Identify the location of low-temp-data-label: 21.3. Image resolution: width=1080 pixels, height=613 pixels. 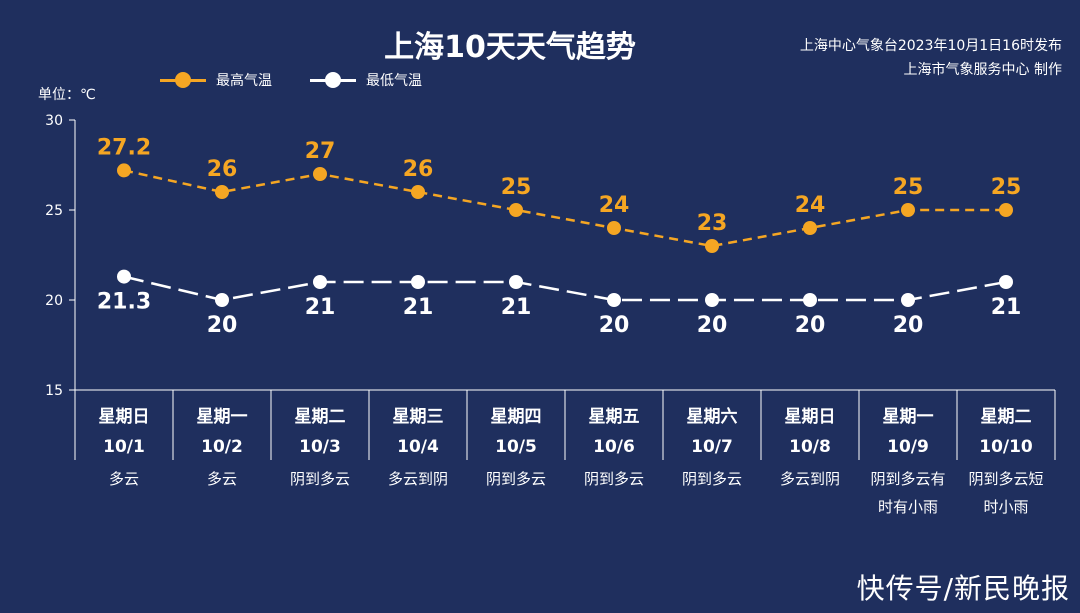
(124, 302).